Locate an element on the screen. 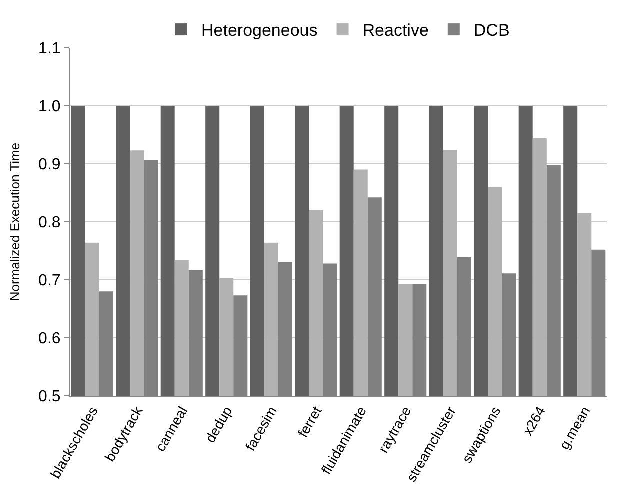 The image size is (622, 497). y-tick-label: 0.9 is located at coordinates (49, 165).